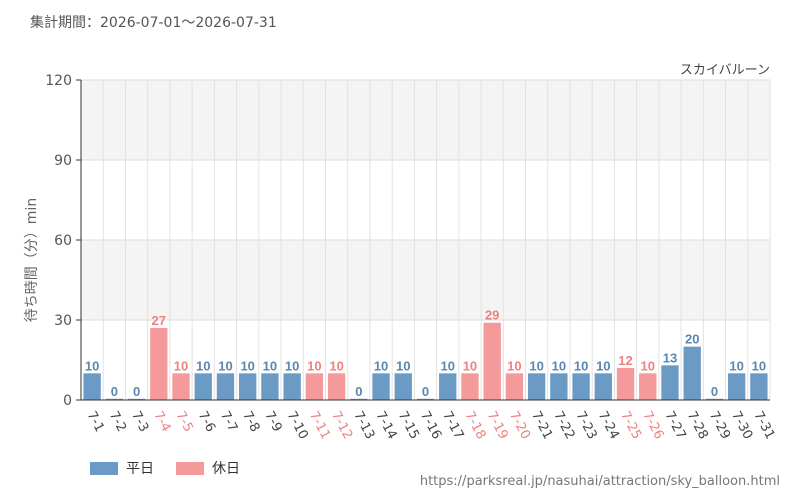  I want to click on x-tick-label: 7-3, so click(139, 422).